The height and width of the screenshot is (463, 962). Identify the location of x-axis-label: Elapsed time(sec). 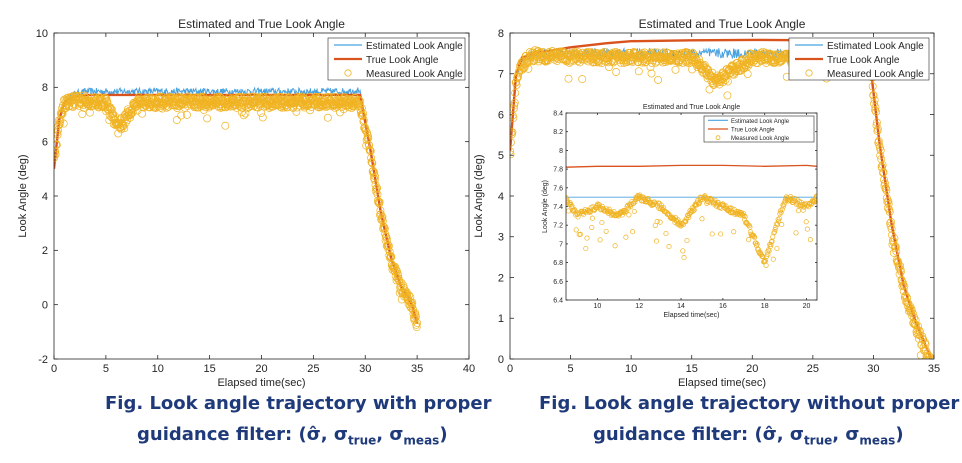
(261, 383).